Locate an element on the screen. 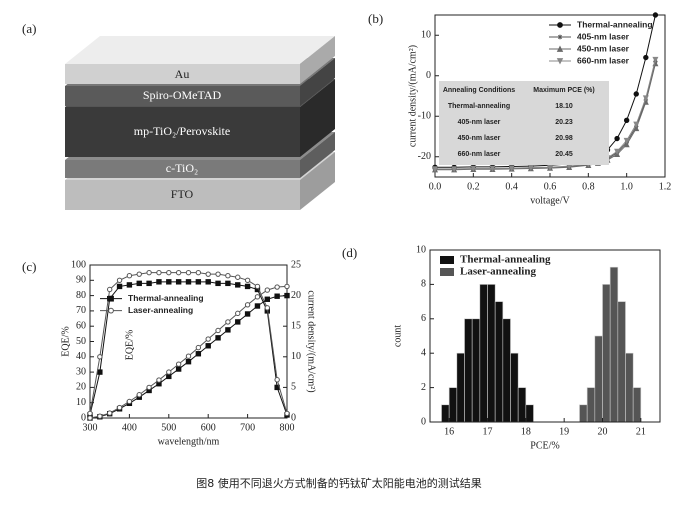 The image size is (678, 508). y-axis-label: EQE/% is located at coordinates (65, 341).